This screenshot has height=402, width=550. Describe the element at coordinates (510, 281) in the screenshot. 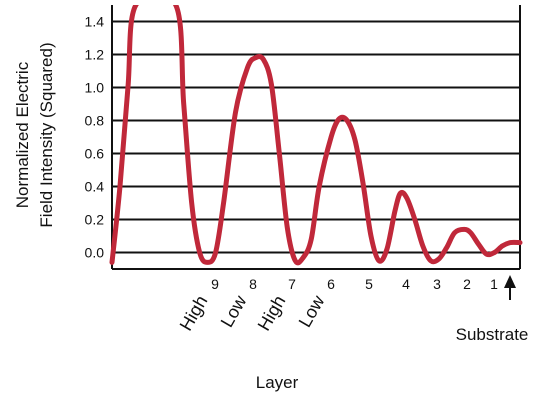

I see `arrow-head` at that location.